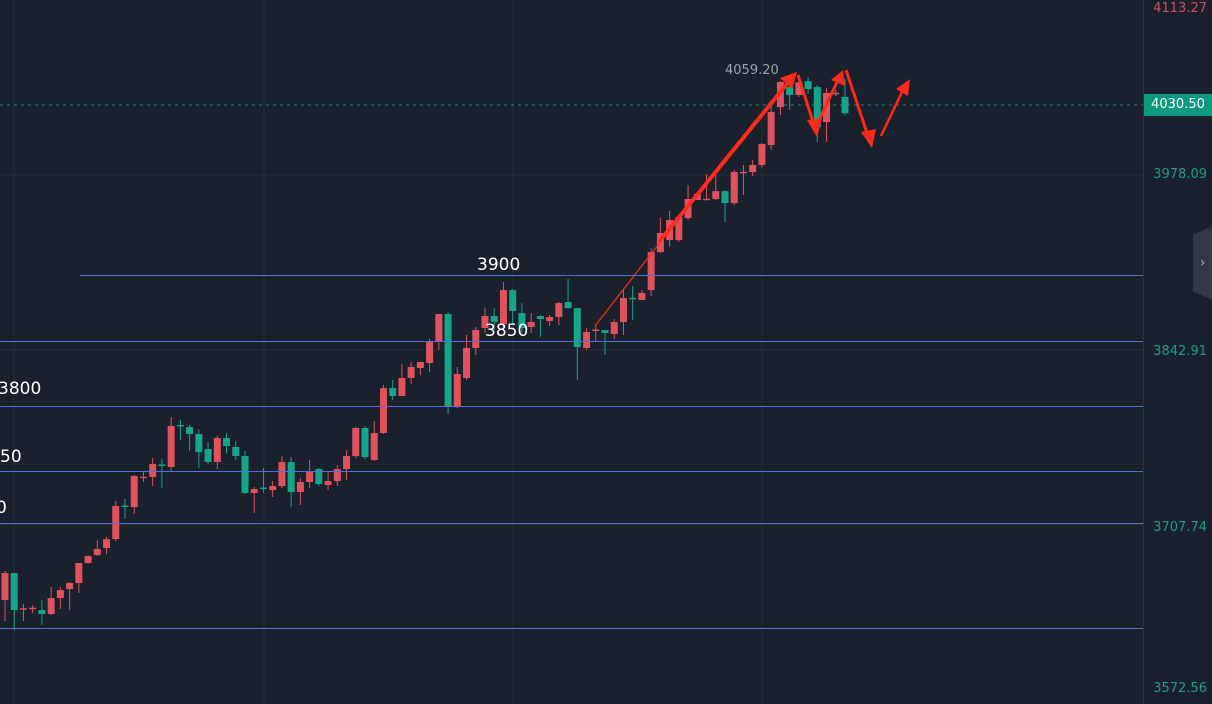  What do you see at coordinates (1180, 688) in the screenshot?
I see `y-tick-label: 3572.56` at bounding box center [1180, 688].